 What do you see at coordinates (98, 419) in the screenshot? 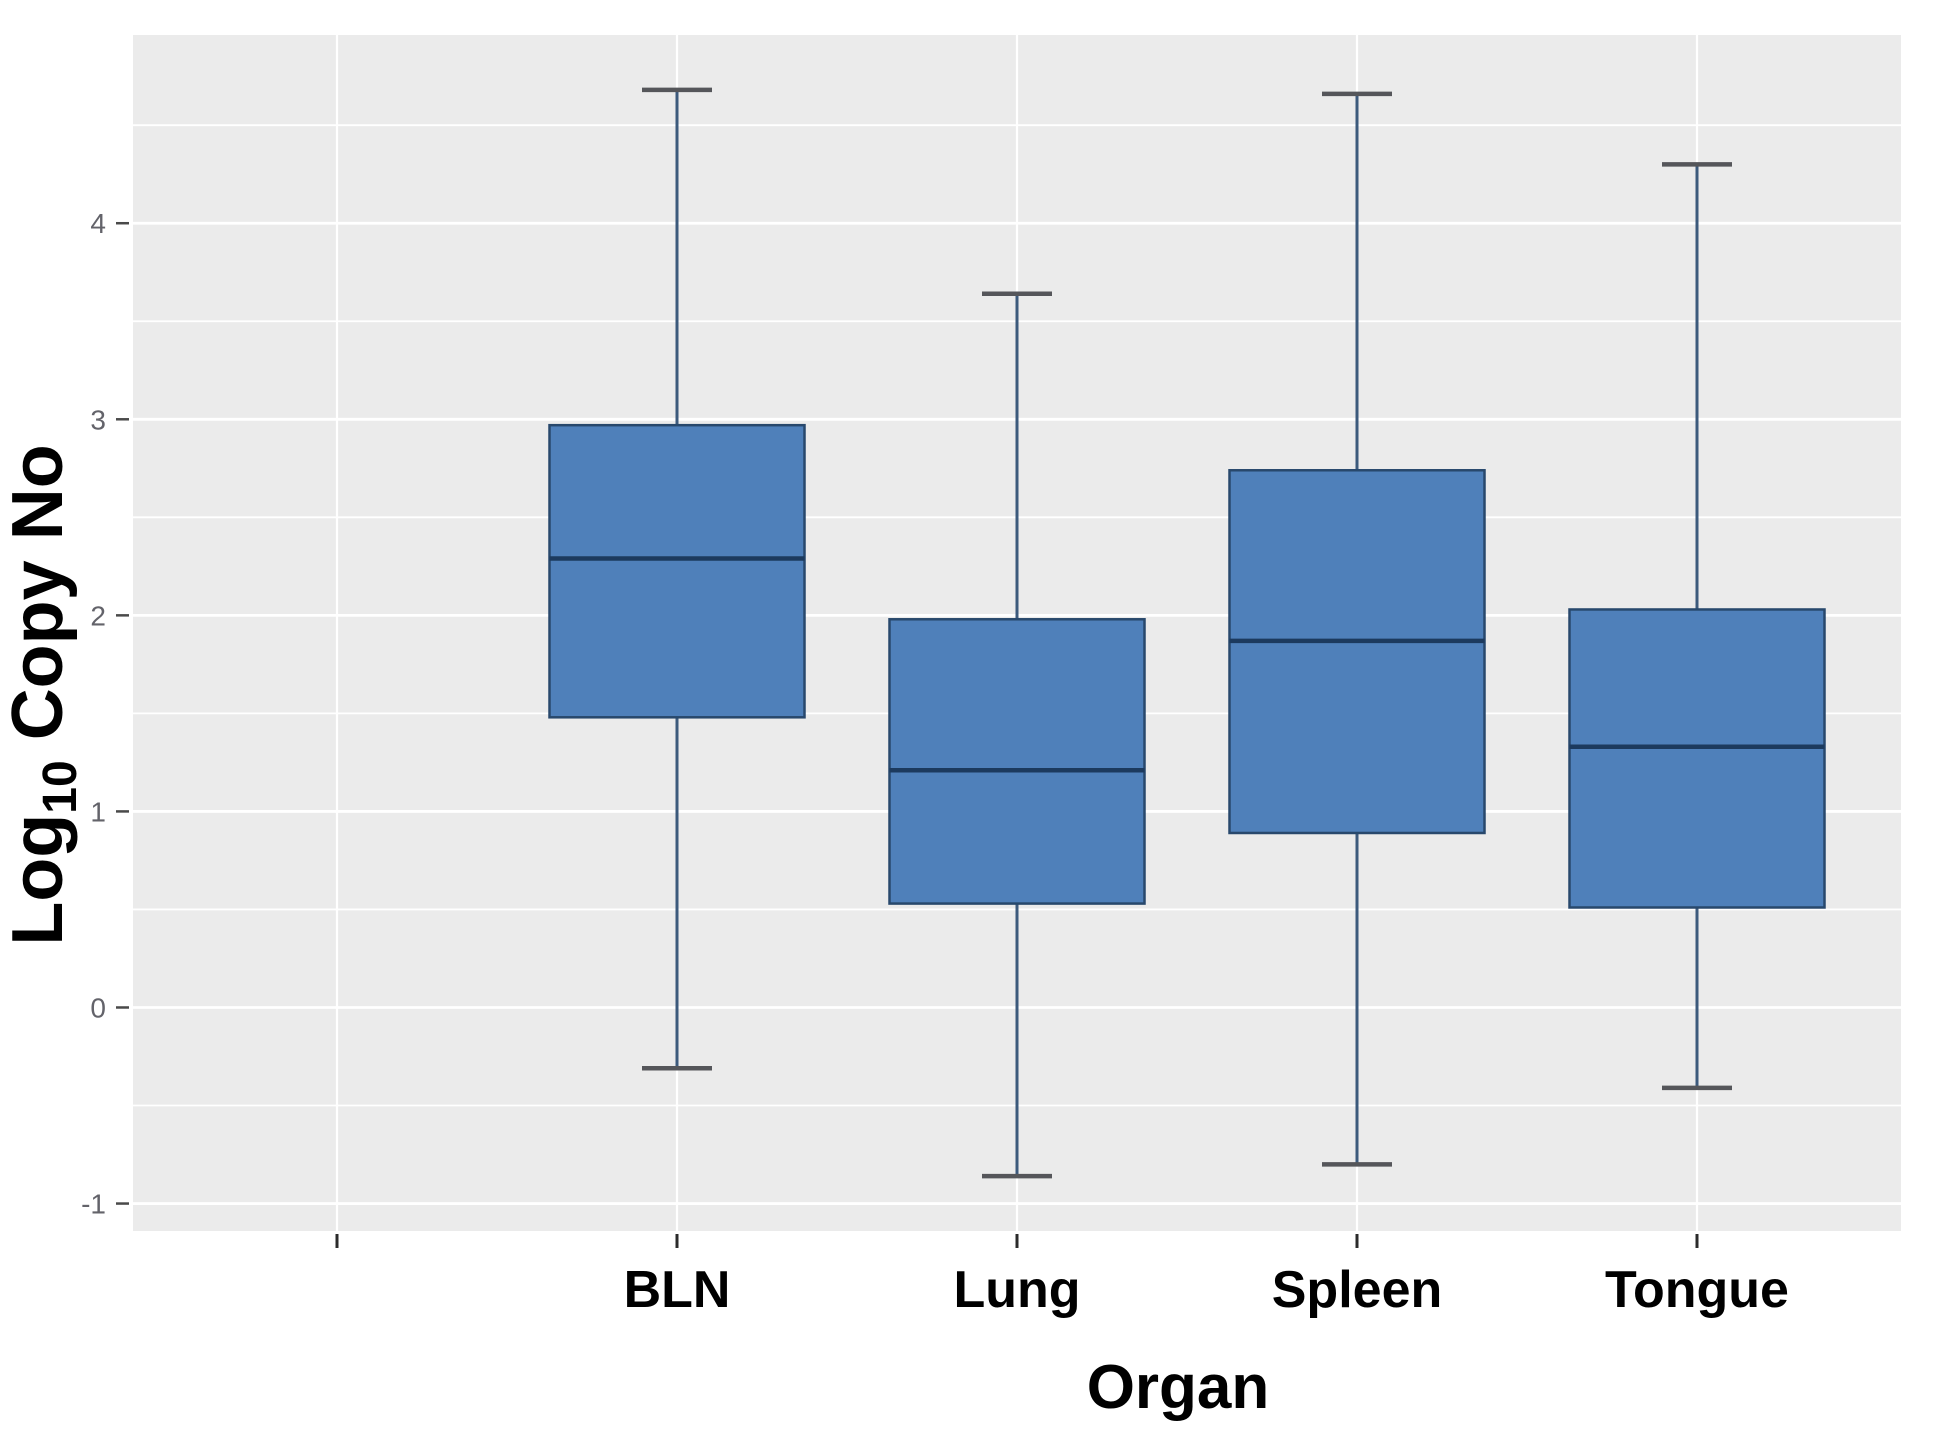
I see `y-tick-label: 3` at bounding box center [98, 419].